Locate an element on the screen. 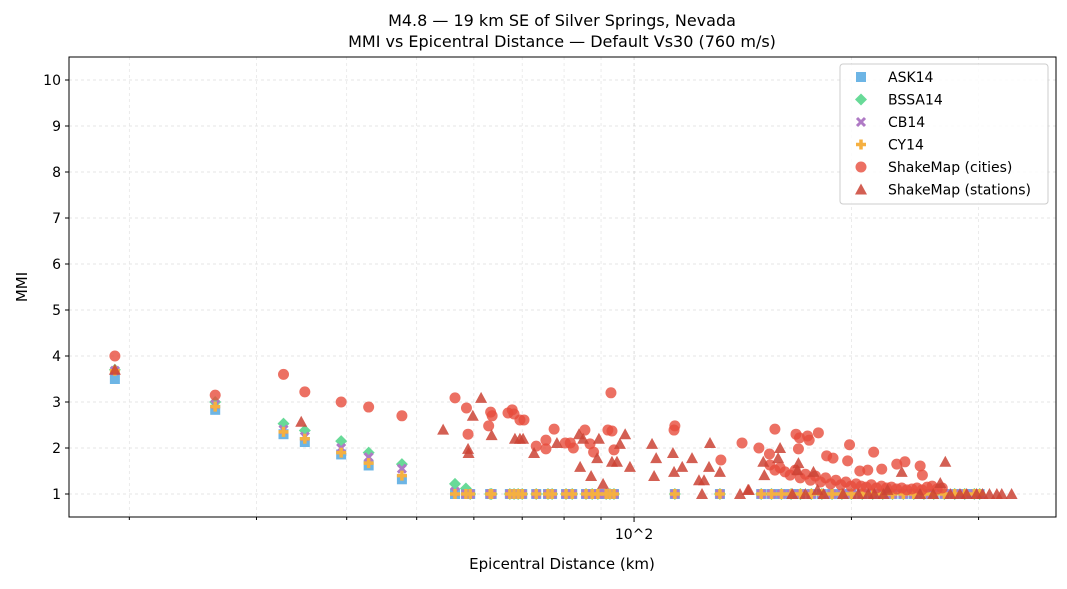 The width and height of the screenshot is (1067, 589). legend-box is located at coordinates (944, 134).